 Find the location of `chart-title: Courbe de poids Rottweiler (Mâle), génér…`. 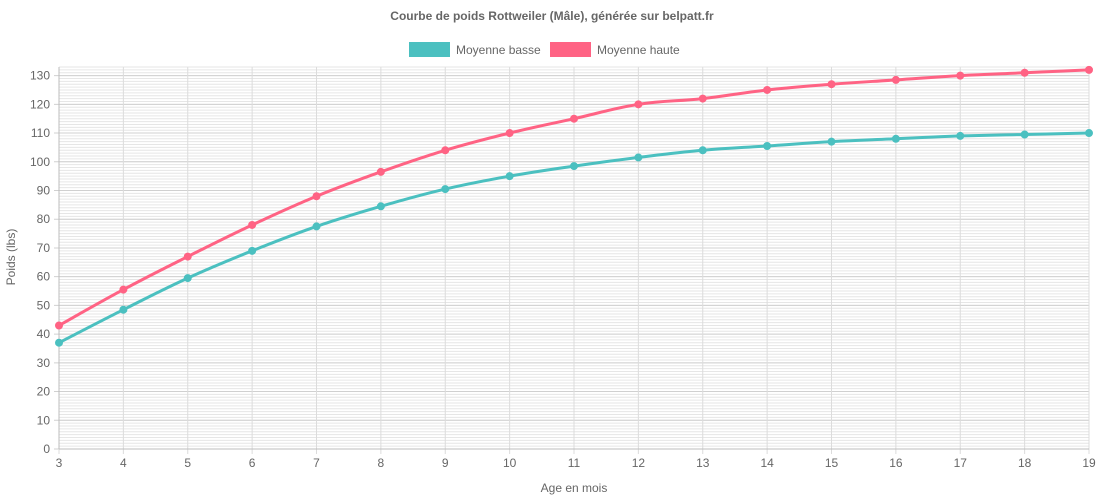

chart-title: Courbe de poids Rottweiler (Mâle), génér… is located at coordinates (552, 16).